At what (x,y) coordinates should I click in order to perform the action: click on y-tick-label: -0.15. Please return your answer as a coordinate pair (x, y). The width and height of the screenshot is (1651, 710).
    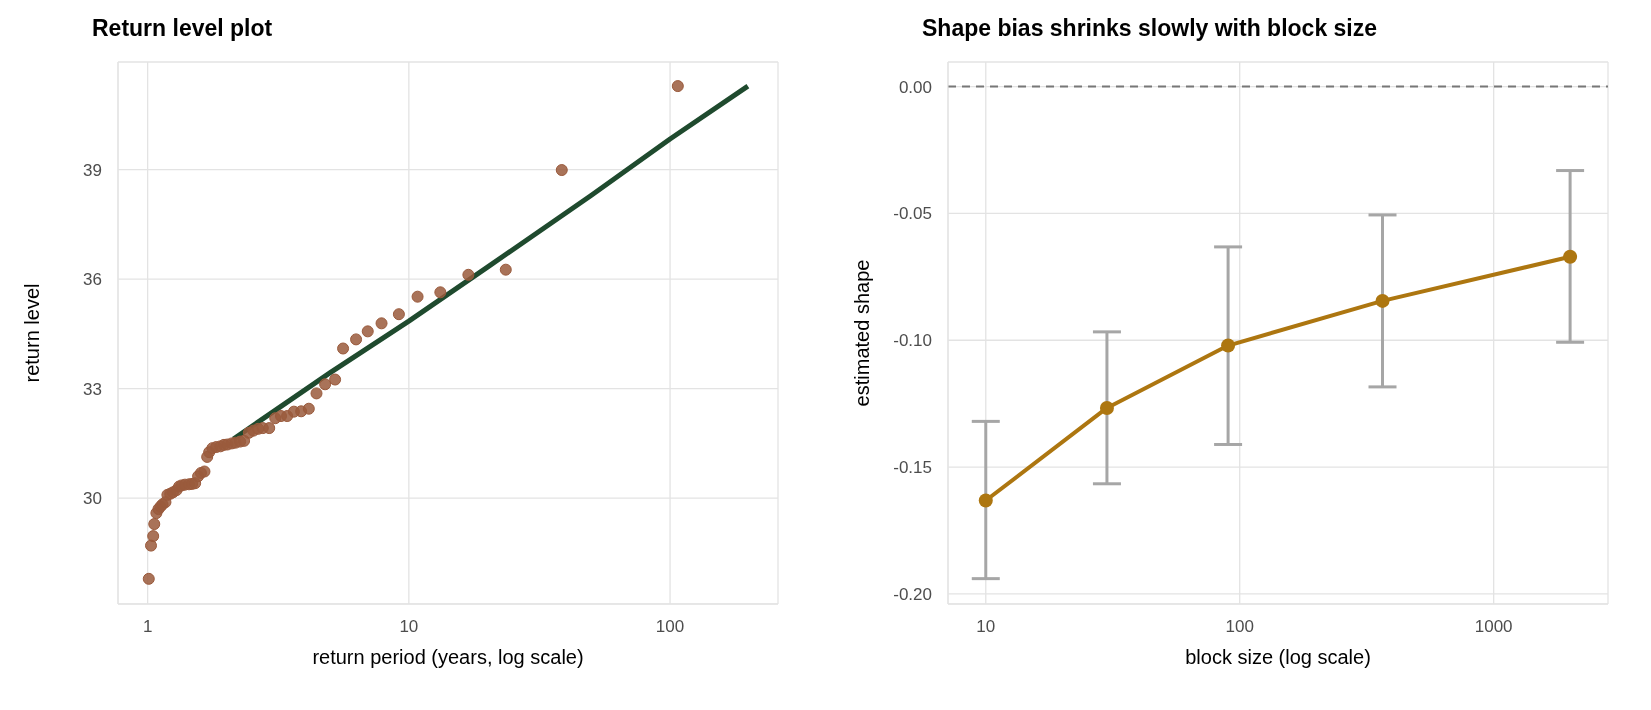
    Looking at the image, I should click on (912, 468).